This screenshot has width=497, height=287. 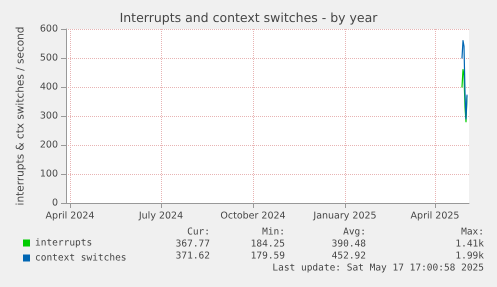 I want to click on text: 179.59, so click(x=268, y=256).